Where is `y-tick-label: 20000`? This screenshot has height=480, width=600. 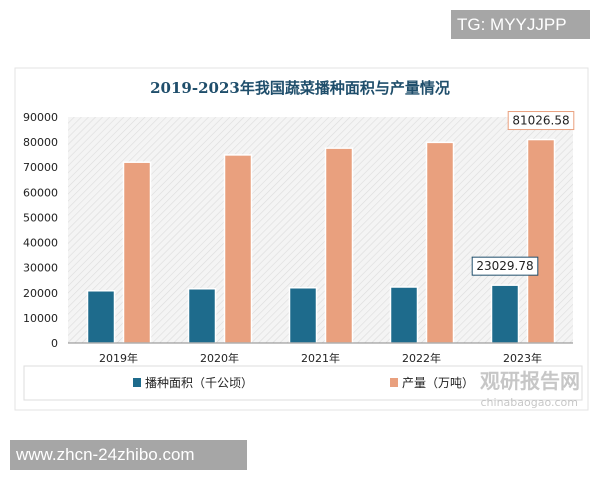 y-tick-label: 20000 is located at coordinates (40, 293).